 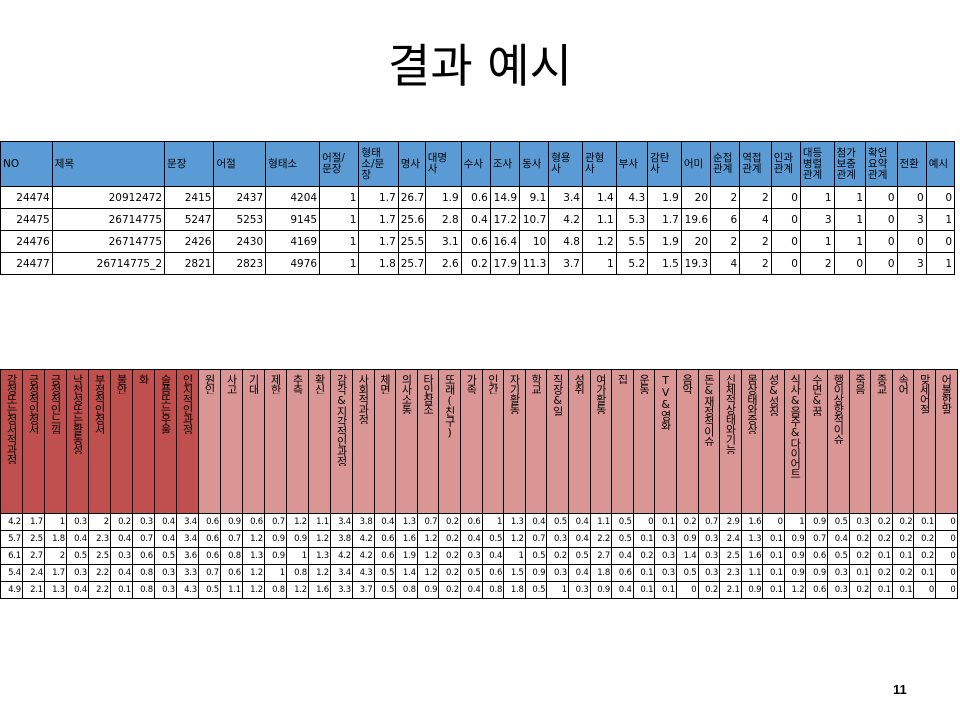 What do you see at coordinates (319, 384) in the screenshot?
I see `column-header-label: 확신` at bounding box center [319, 384].